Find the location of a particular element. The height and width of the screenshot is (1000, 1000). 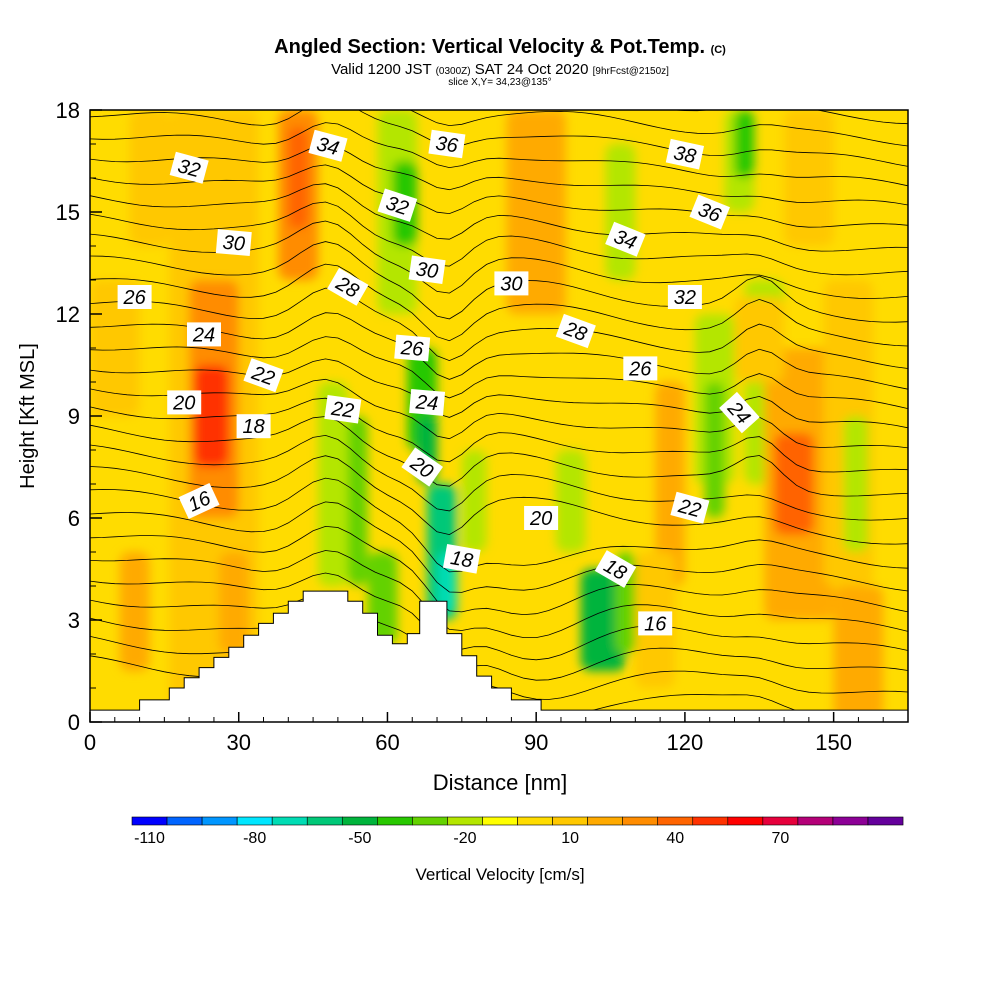

contour-label-text: 16 is located at coordinates (655, 624).